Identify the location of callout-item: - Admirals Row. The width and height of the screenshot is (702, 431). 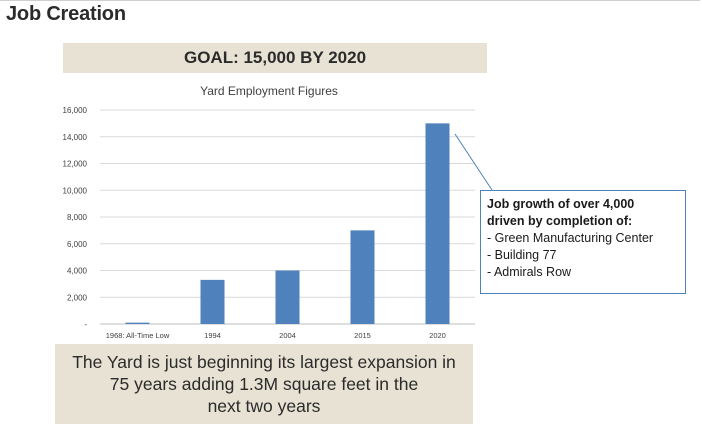
(529, 272).